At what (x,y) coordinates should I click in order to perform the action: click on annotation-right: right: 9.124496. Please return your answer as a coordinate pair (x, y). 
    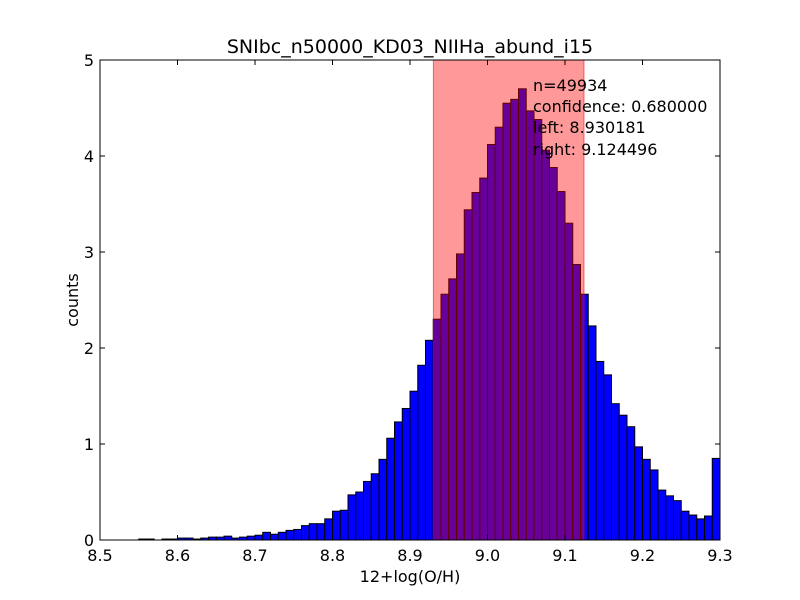
    Looking at the image, I should click on (595, 149).